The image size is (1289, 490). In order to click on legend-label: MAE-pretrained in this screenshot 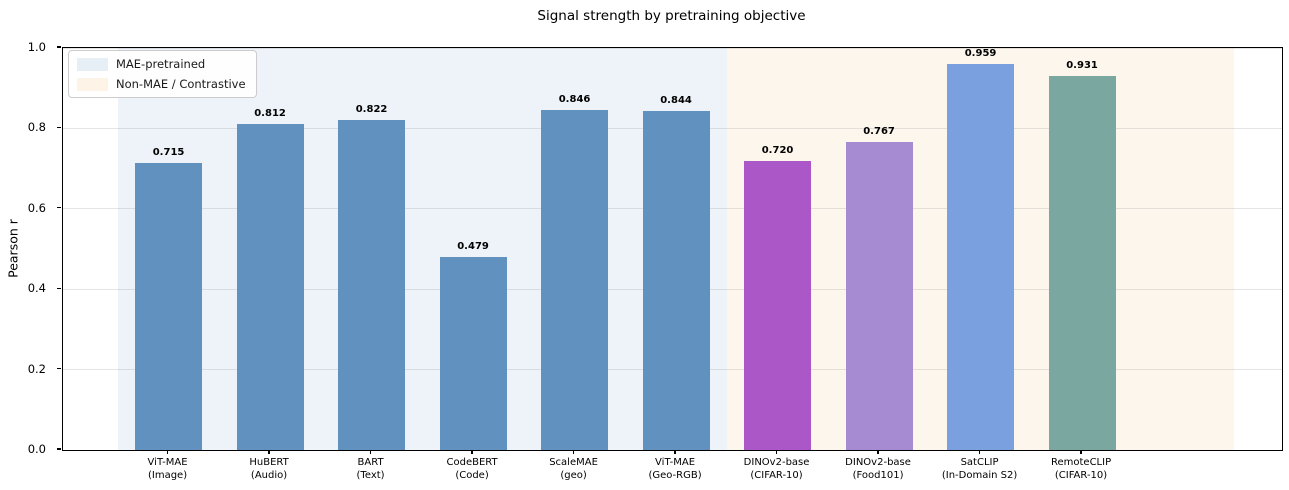, I will do `click(161, 64)`.